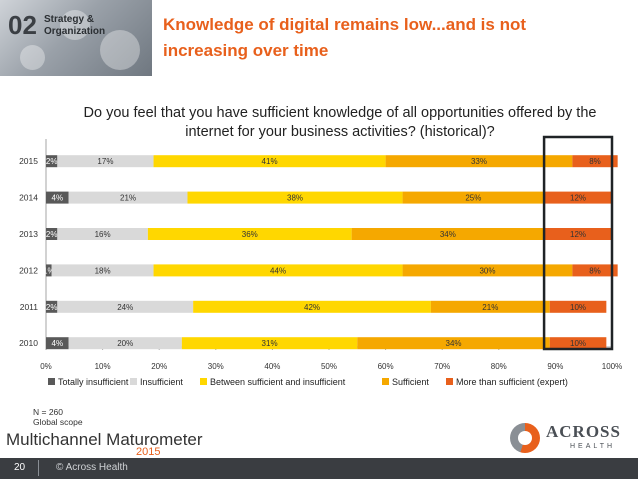 This screenshot has height=479, width=638. Describe the element at coordinates (499, 366) in the screenshot. I see `x-tick-label: 80%` at that location.